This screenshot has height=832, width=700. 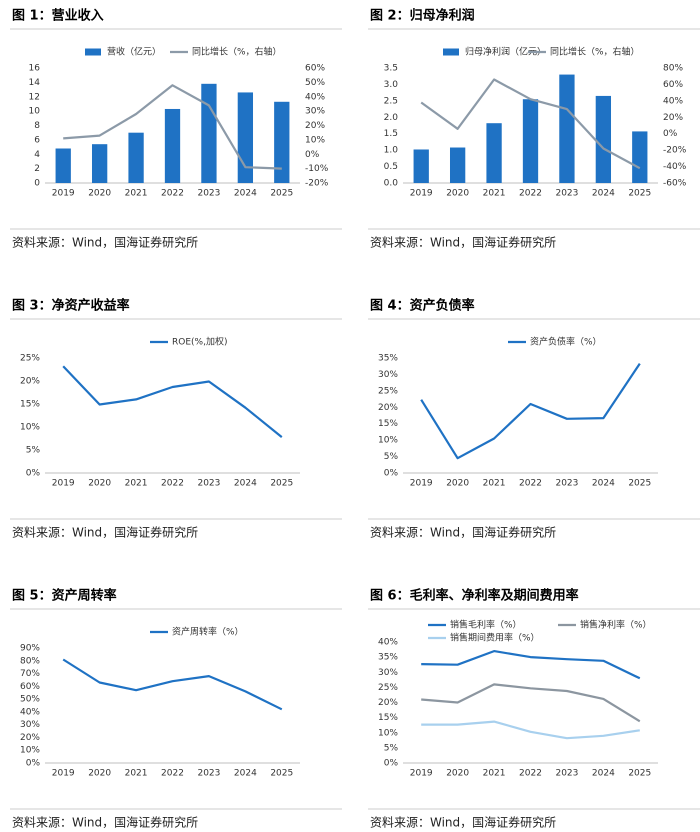 I want to click on y-tick-label: 2.5, so click(x=391, y=101).